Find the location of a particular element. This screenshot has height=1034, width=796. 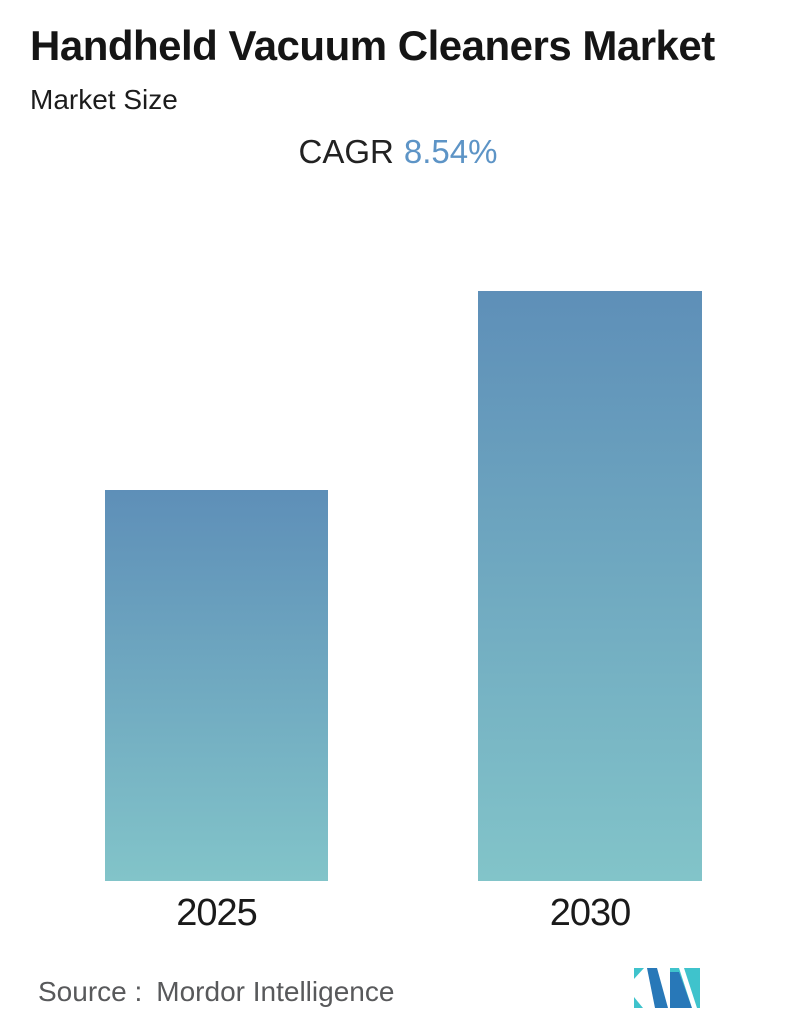

x-axis-label-2030: 2030 is located at coordinates (590, 913).